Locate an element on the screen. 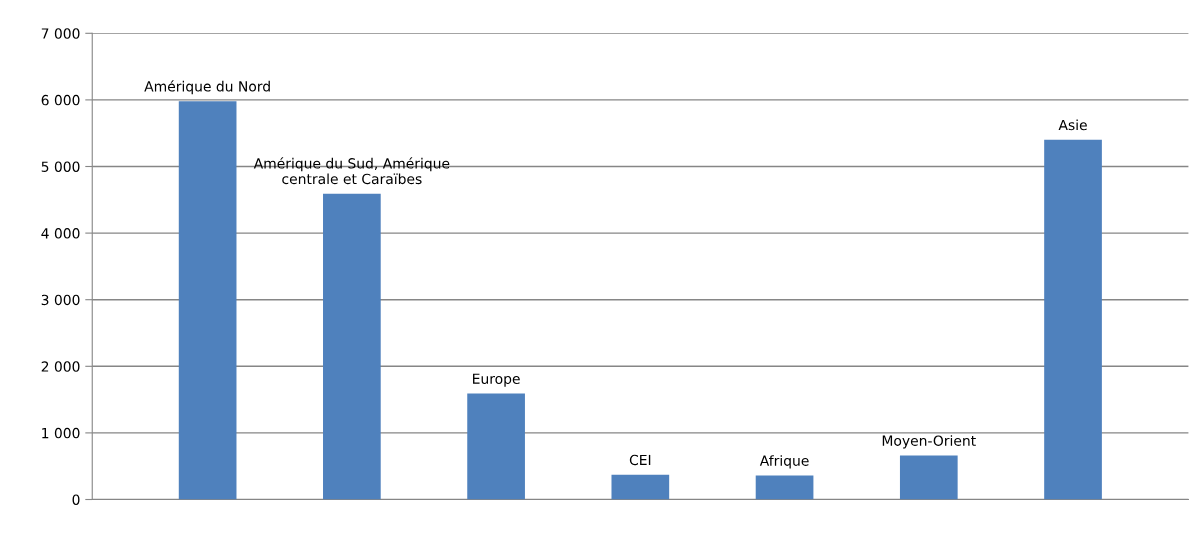 The width and height of the screenshot is (1198, 555). y-tick-label: 4 000 is located at coordinates (60, 233).